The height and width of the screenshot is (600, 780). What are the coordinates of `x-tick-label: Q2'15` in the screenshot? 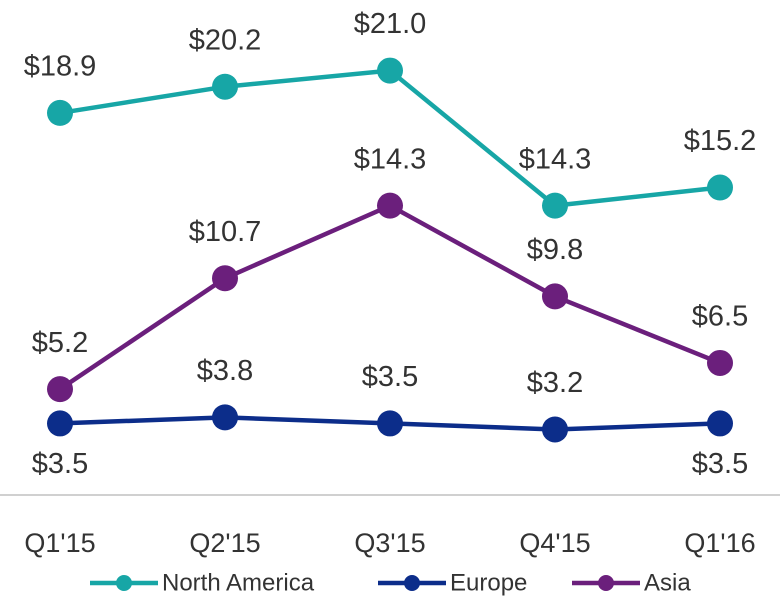 It's located at (224, 543).